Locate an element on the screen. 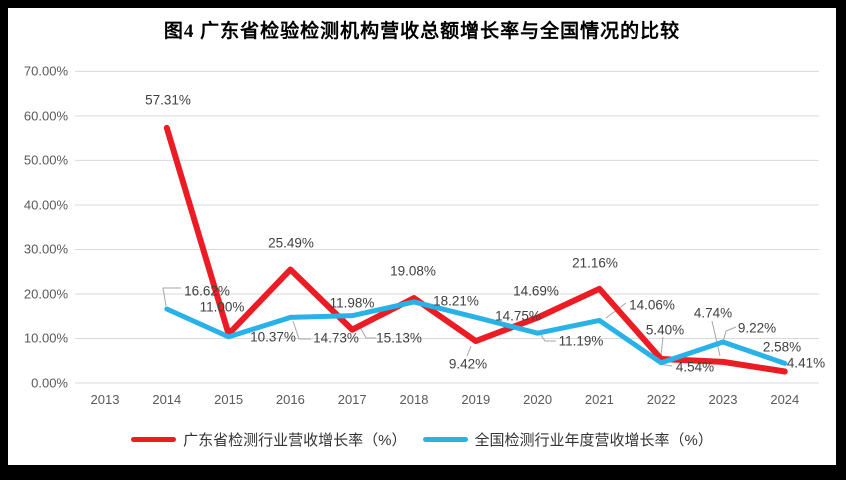  x-axis-tick-label: 2016 is located at coordinates (290, 399).